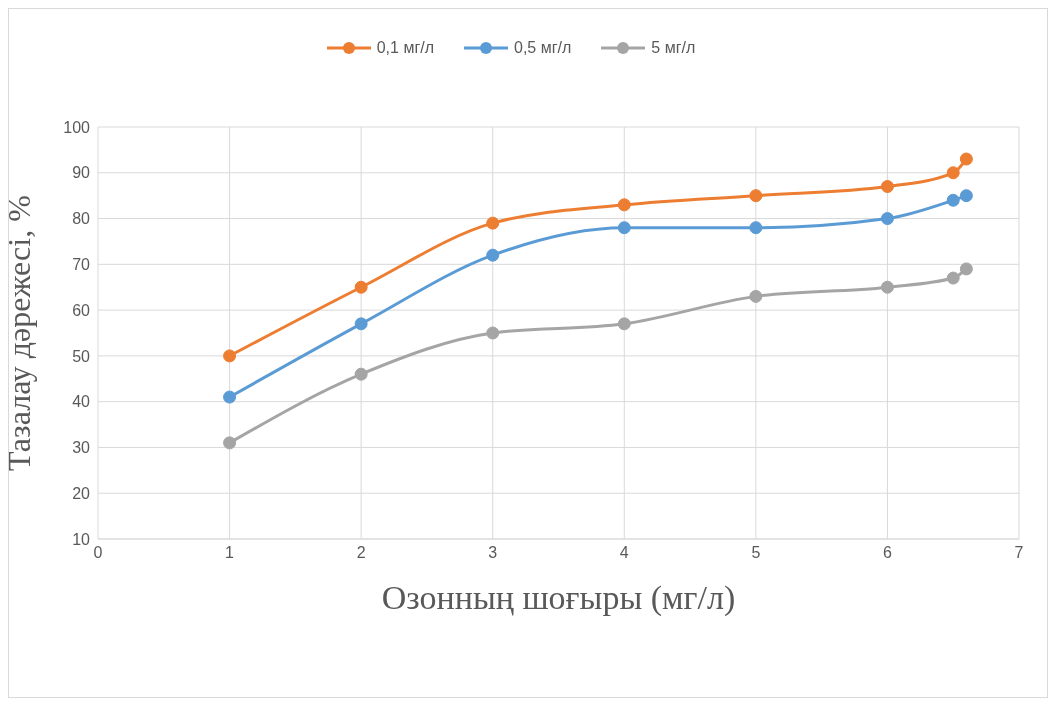 This screenshot has height=702, width=1057. Describe the element at coordinates (81, 173) in the screenshot. I see `y-tick-label: 90` at that location.